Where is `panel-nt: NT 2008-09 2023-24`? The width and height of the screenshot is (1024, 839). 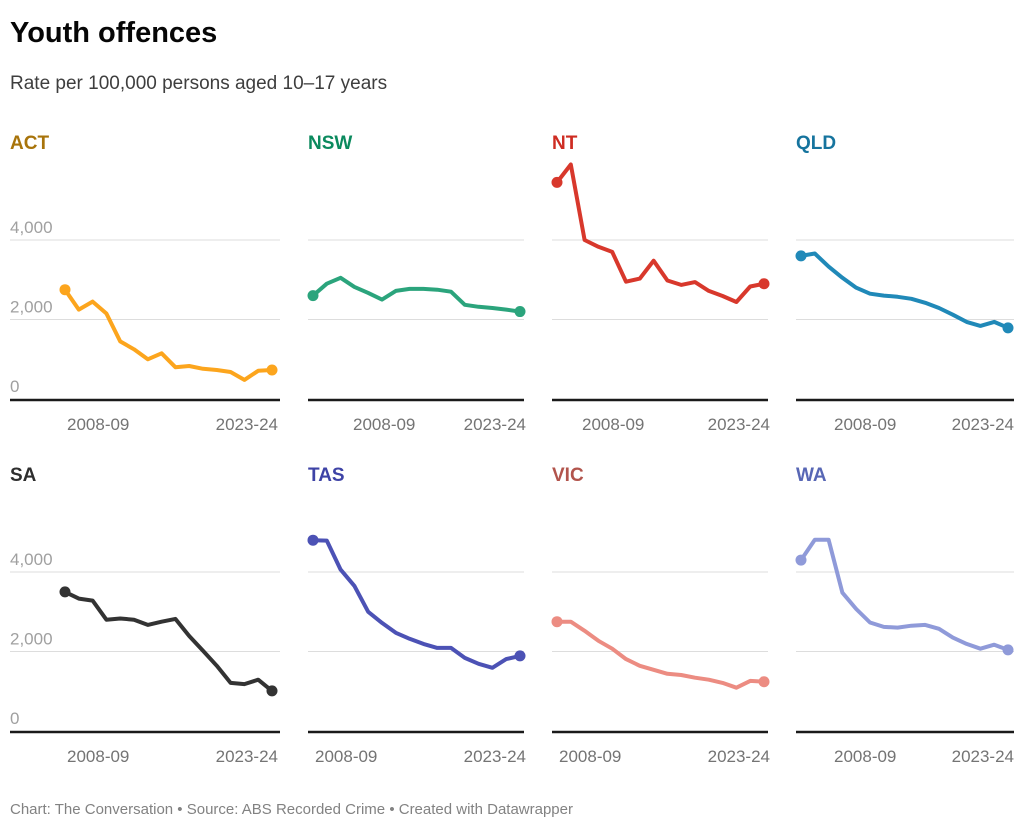
panel-nt: NT 2008-09 2023-24 is located at coordinates (660, 285).